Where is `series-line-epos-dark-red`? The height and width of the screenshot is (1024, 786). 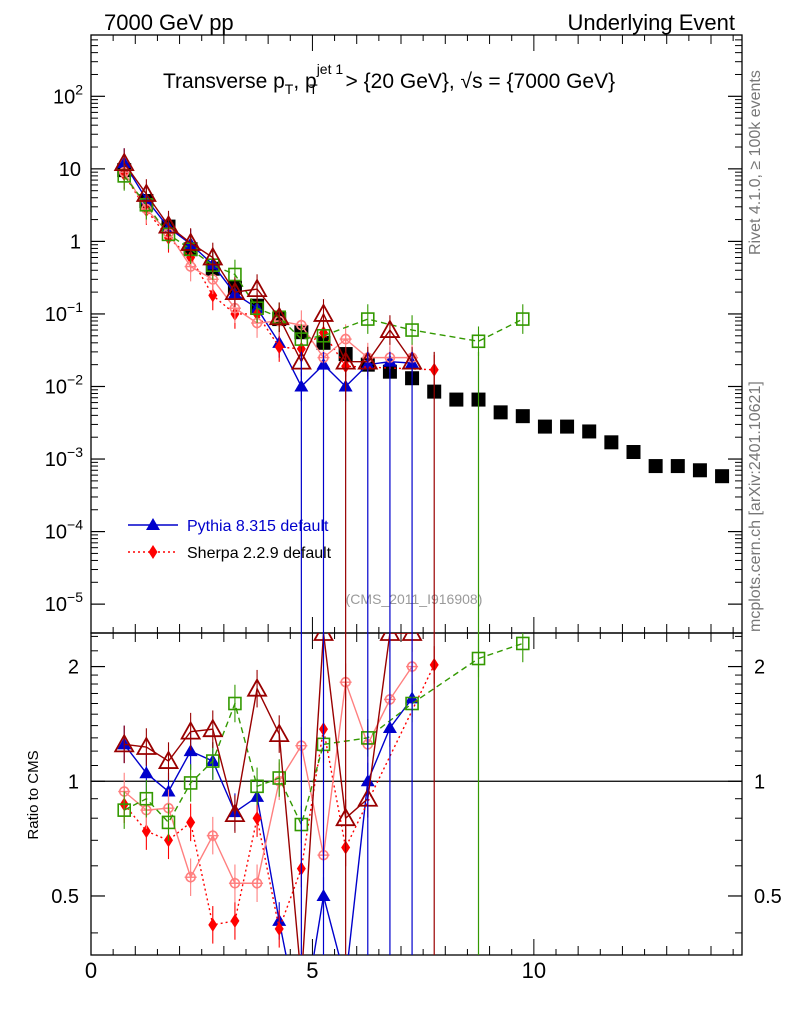
series-line-epos-dark-red is located at coordinates (268, 263).